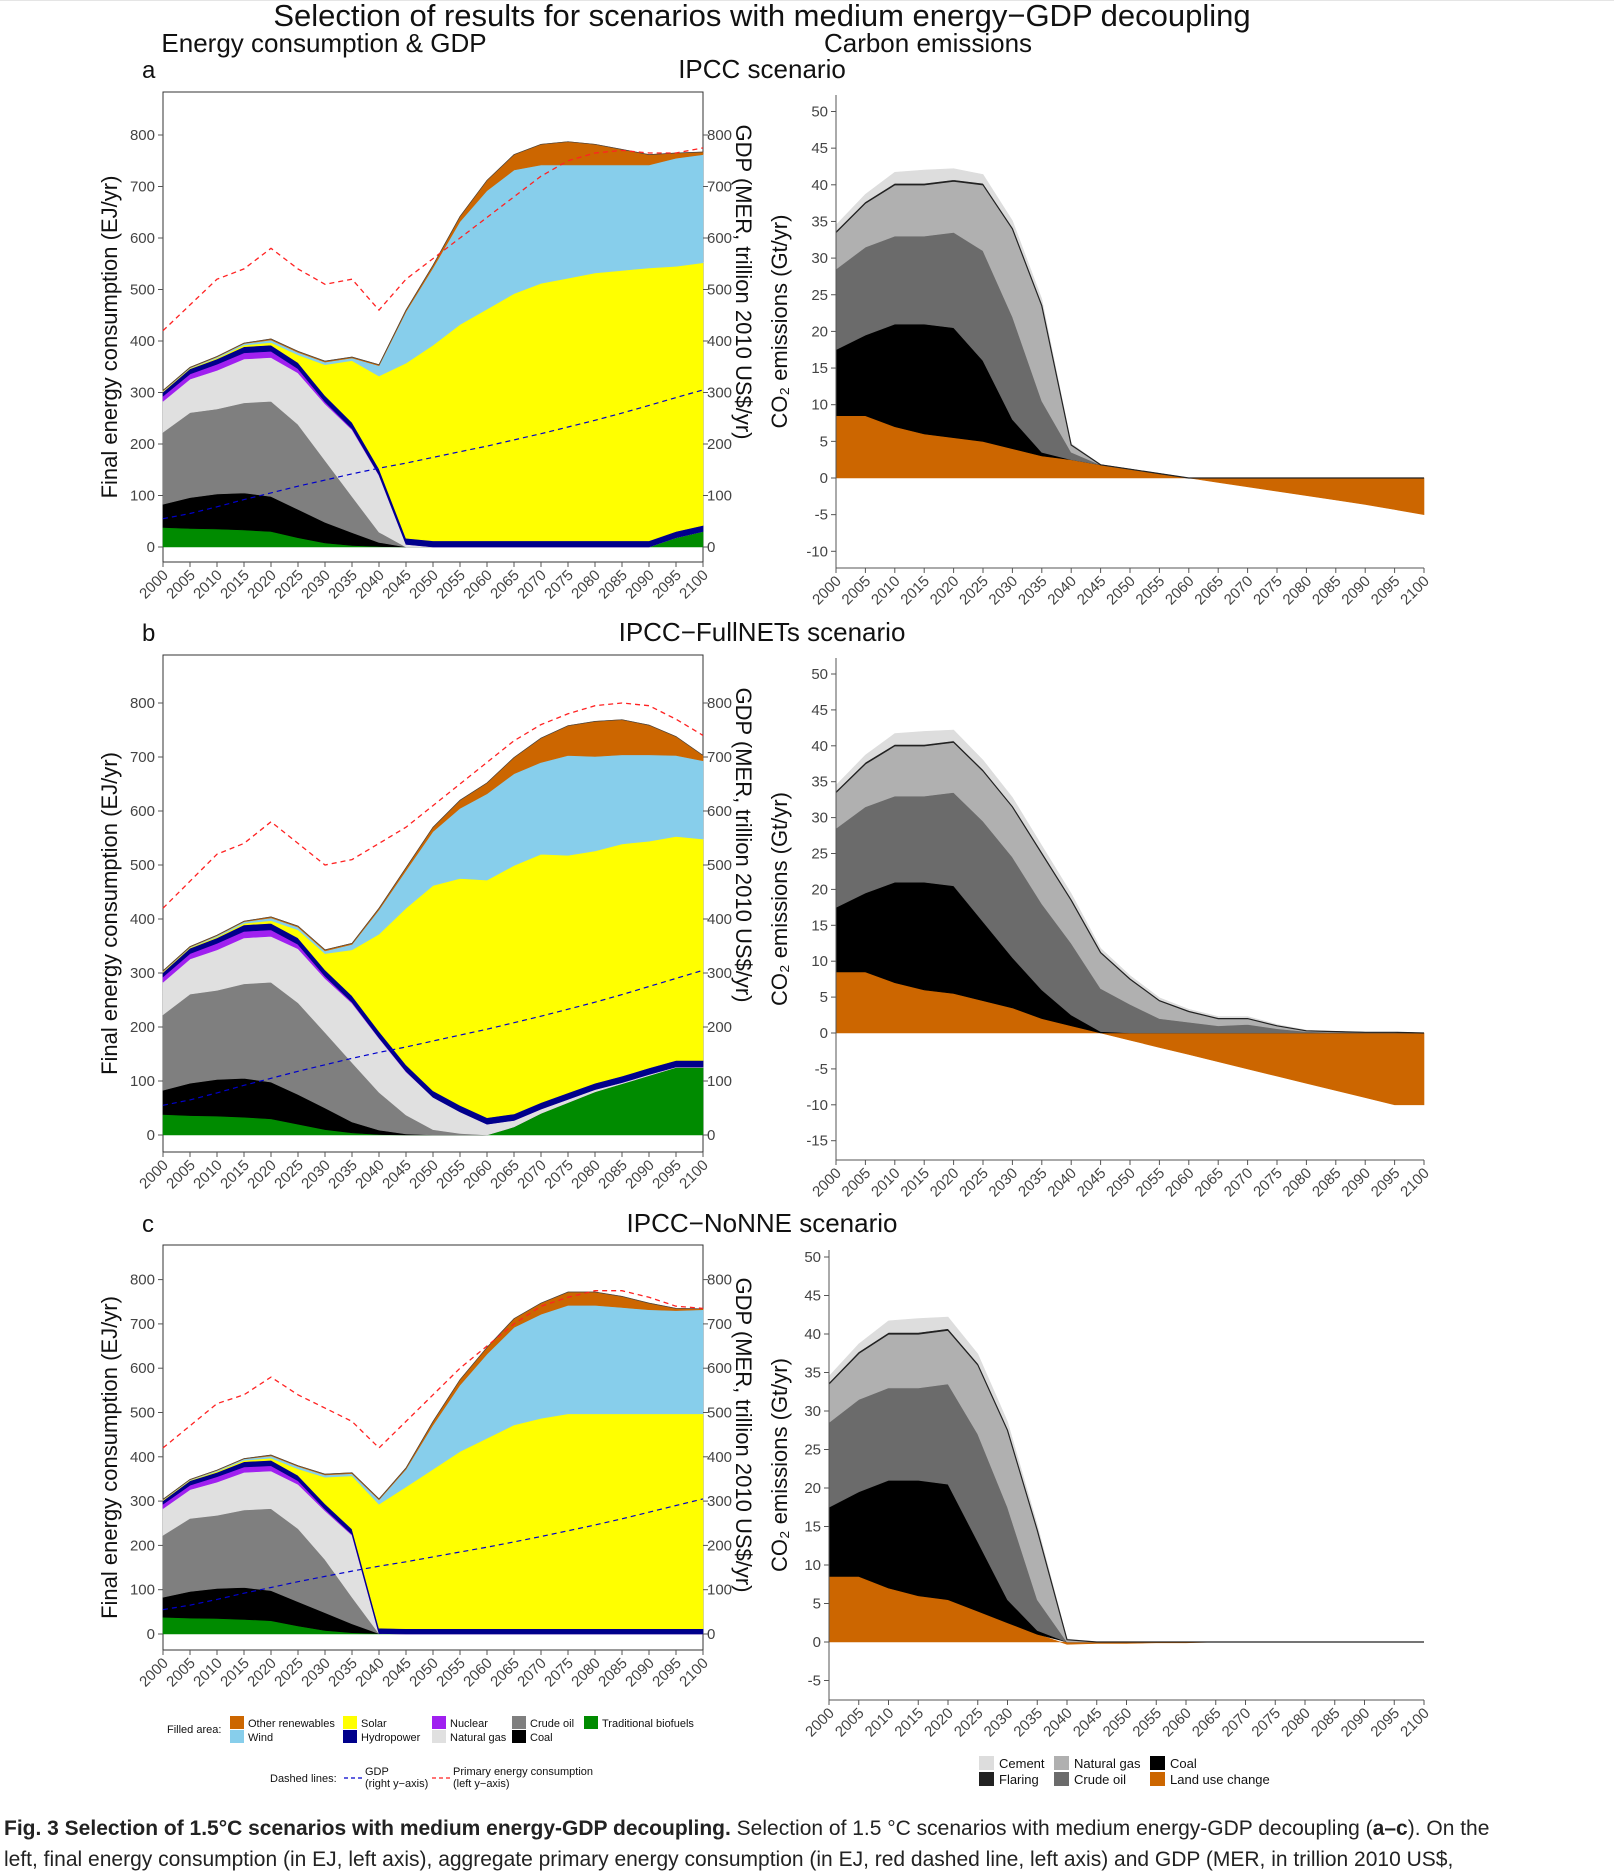 This screenshot has width=1614, height=1876. Describe the element at coordinates (819, 221) in the screenshot. I see `co2-y-tick-label: 35` at that location.